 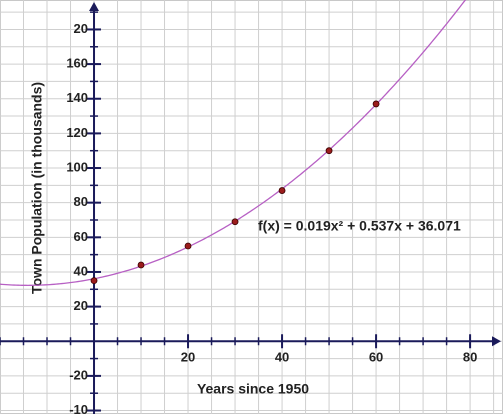 I want to click on y-tick-label: 80, so click(x=81, y=201).